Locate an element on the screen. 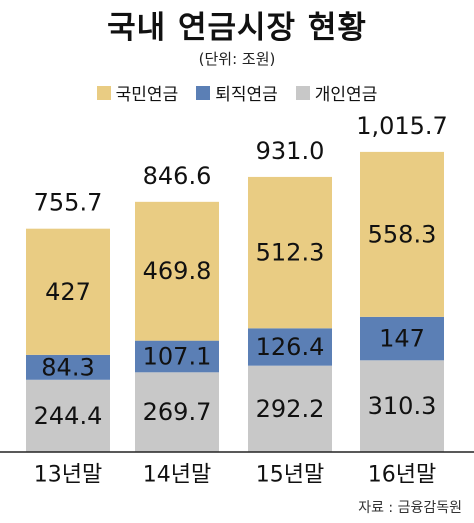 This screenshot has width=474, height=523. legend-label-personal-pension: 개인연금 is located at coordinates (346, 95).